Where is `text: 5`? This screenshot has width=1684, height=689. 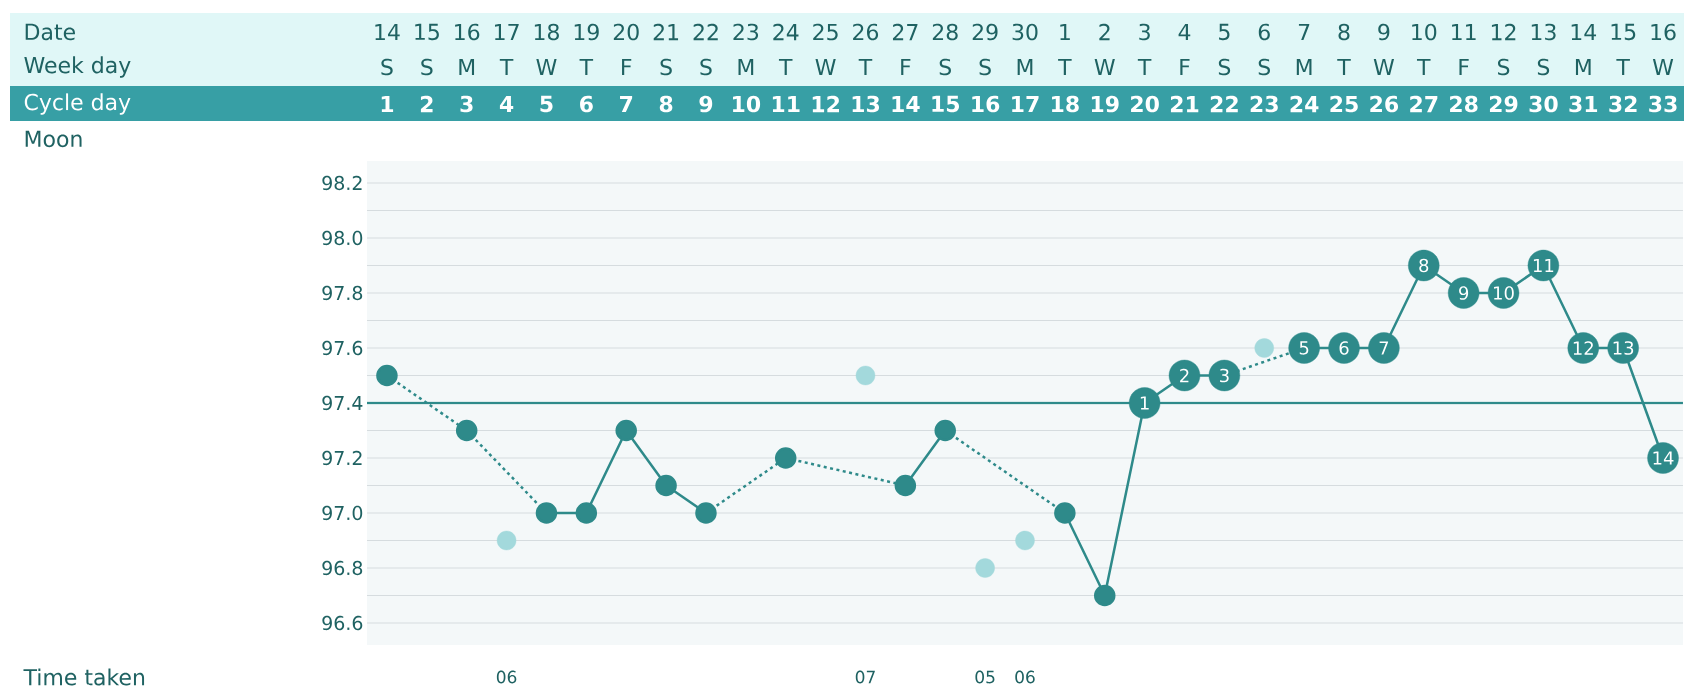
text: 5 is located at coordinates (1224, 32).